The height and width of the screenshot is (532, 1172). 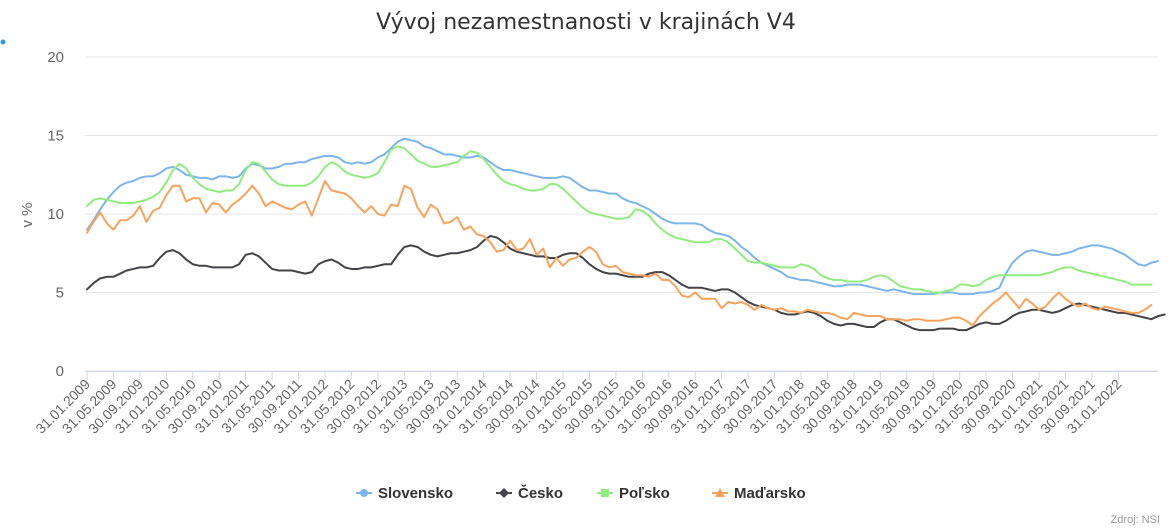 I want to click on y-tick-label: 15, so click(x=55, y=136).